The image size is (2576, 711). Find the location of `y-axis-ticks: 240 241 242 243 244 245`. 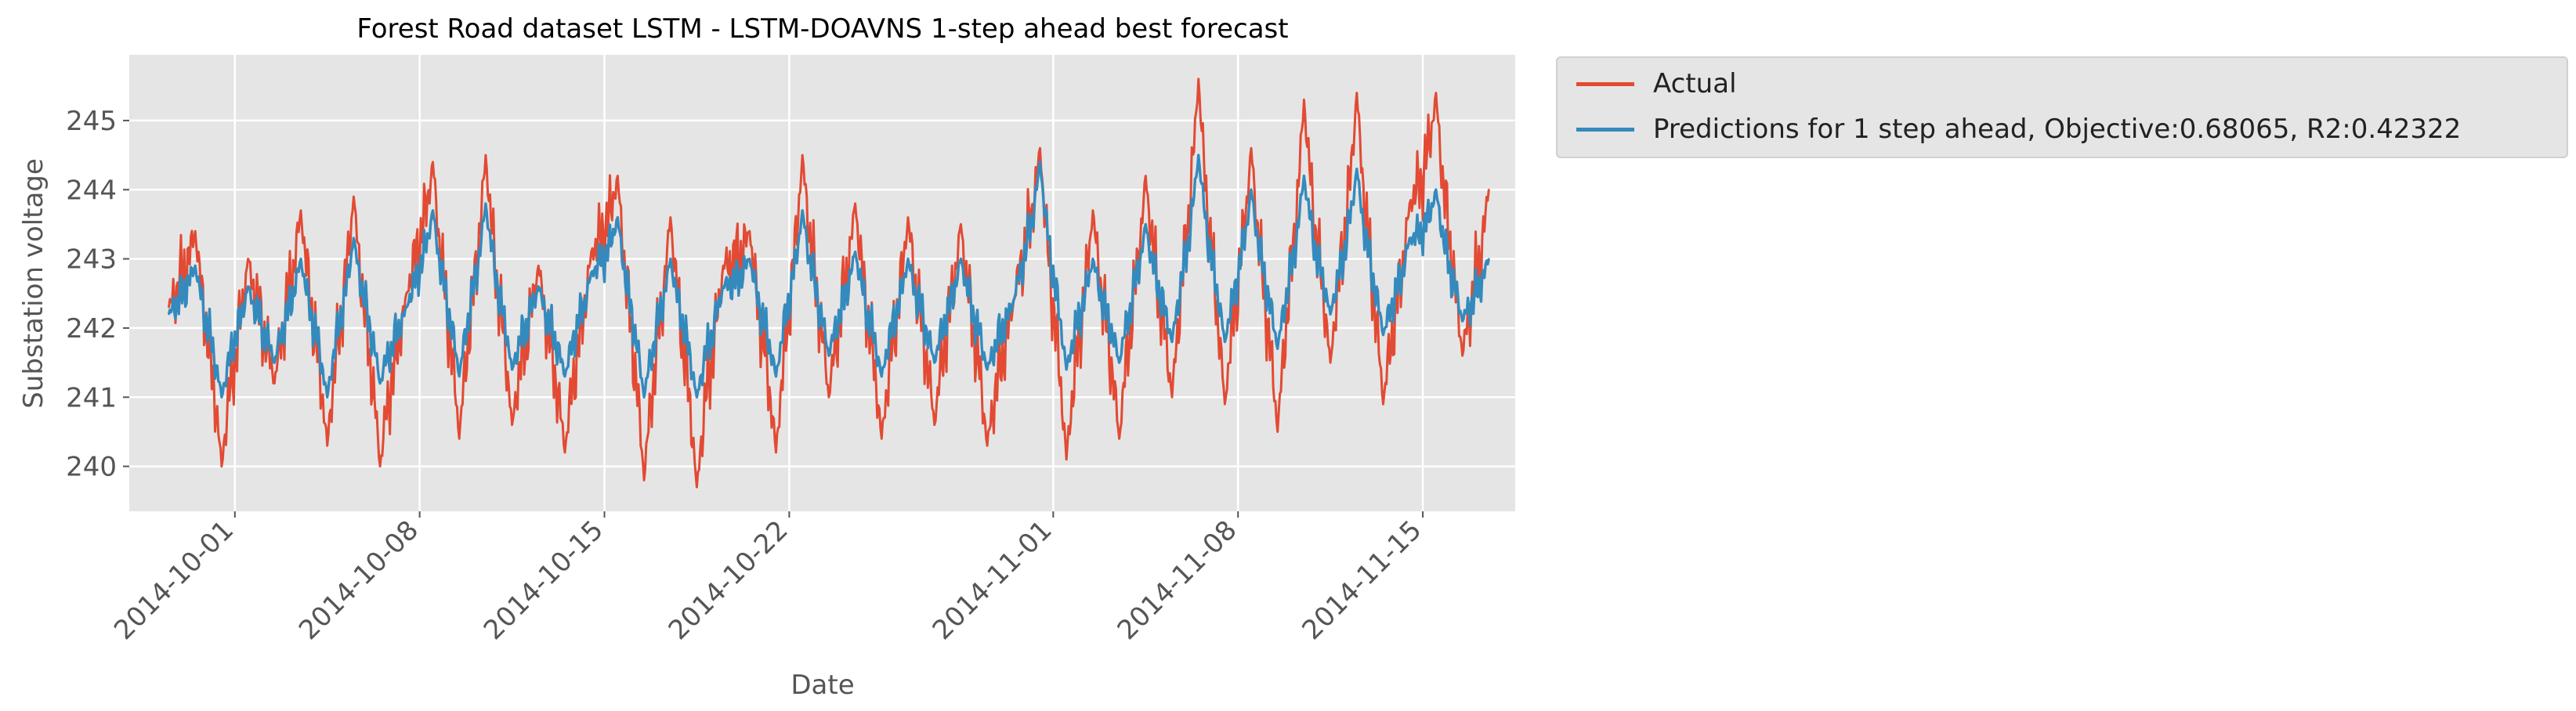

y-axis-ticks: 240 241 242 243 244 245 is located at coordinates (97, 295).